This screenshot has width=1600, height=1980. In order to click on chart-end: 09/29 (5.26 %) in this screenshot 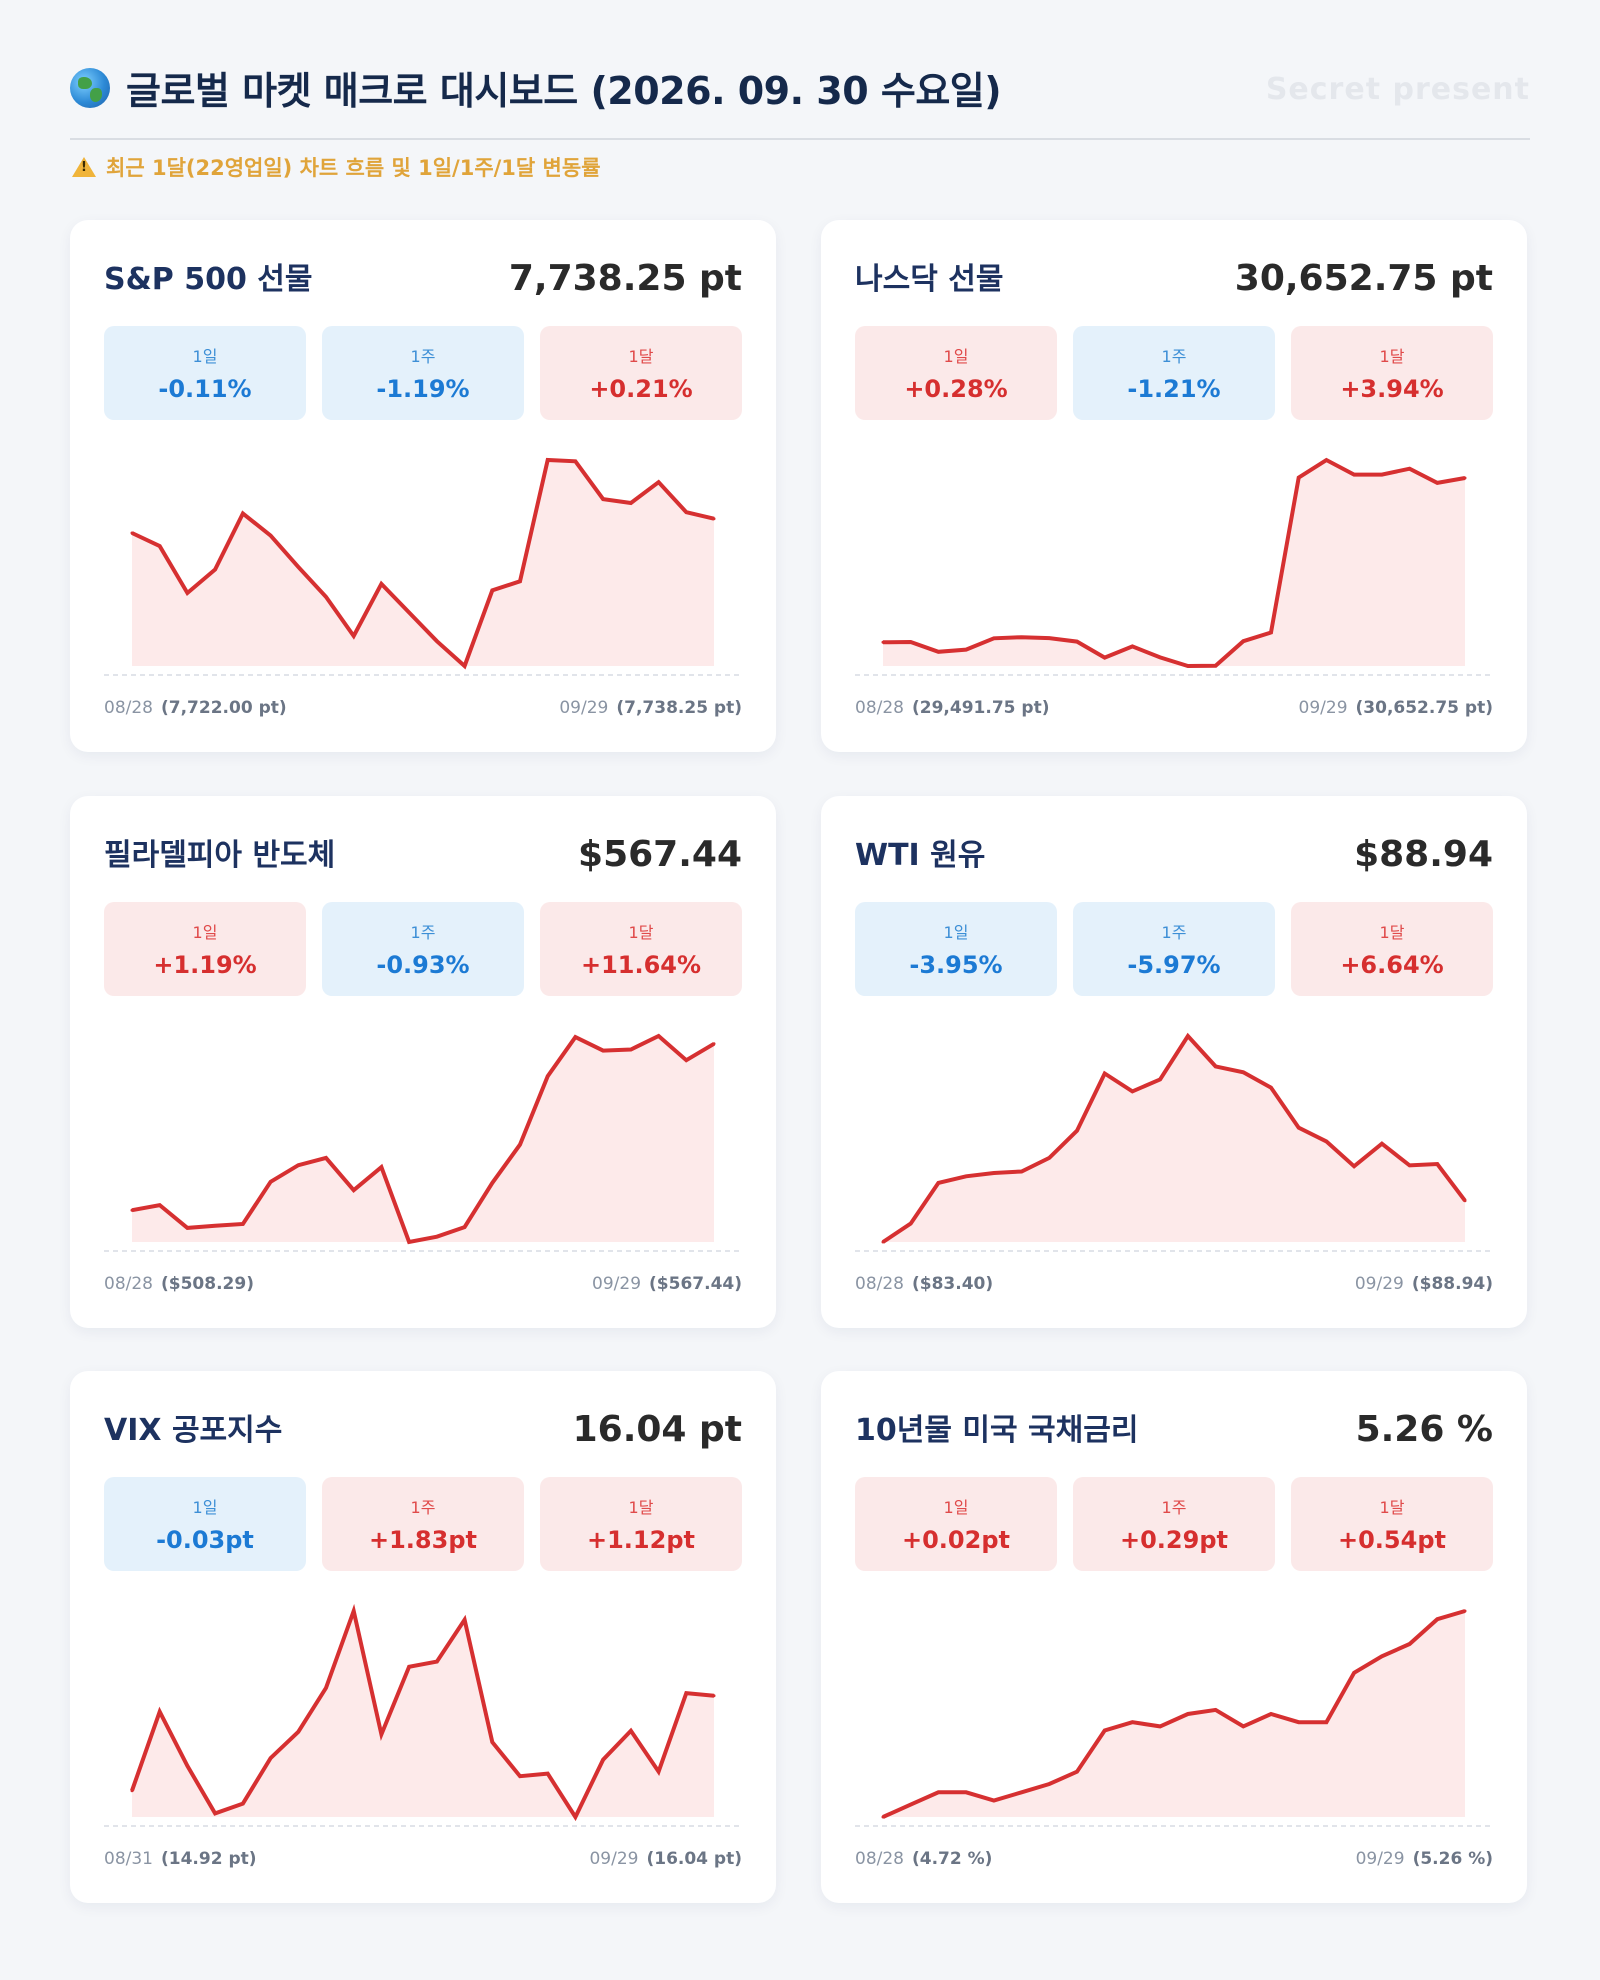, I will do `click(1424, 1859)`.